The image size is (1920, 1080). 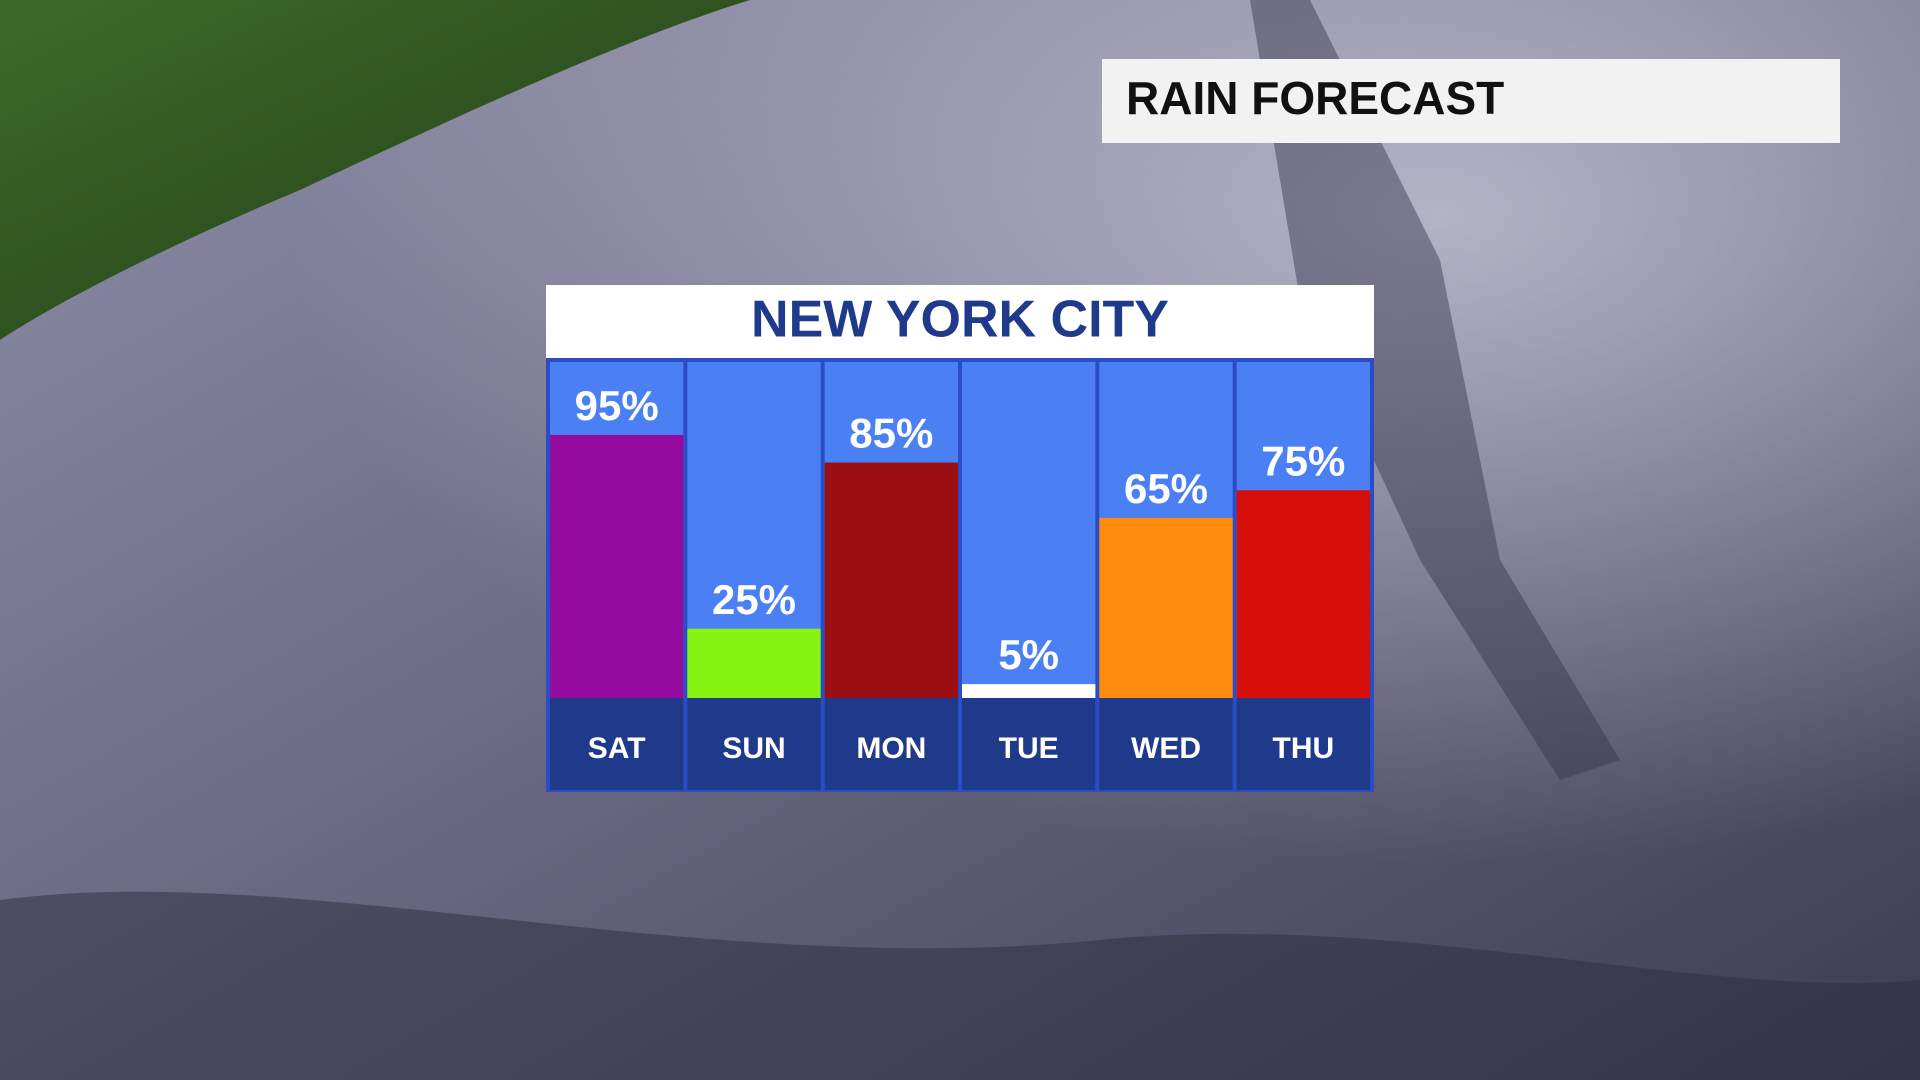 I want to click on x-tick-label: WED, so click(x=1166, y=748).